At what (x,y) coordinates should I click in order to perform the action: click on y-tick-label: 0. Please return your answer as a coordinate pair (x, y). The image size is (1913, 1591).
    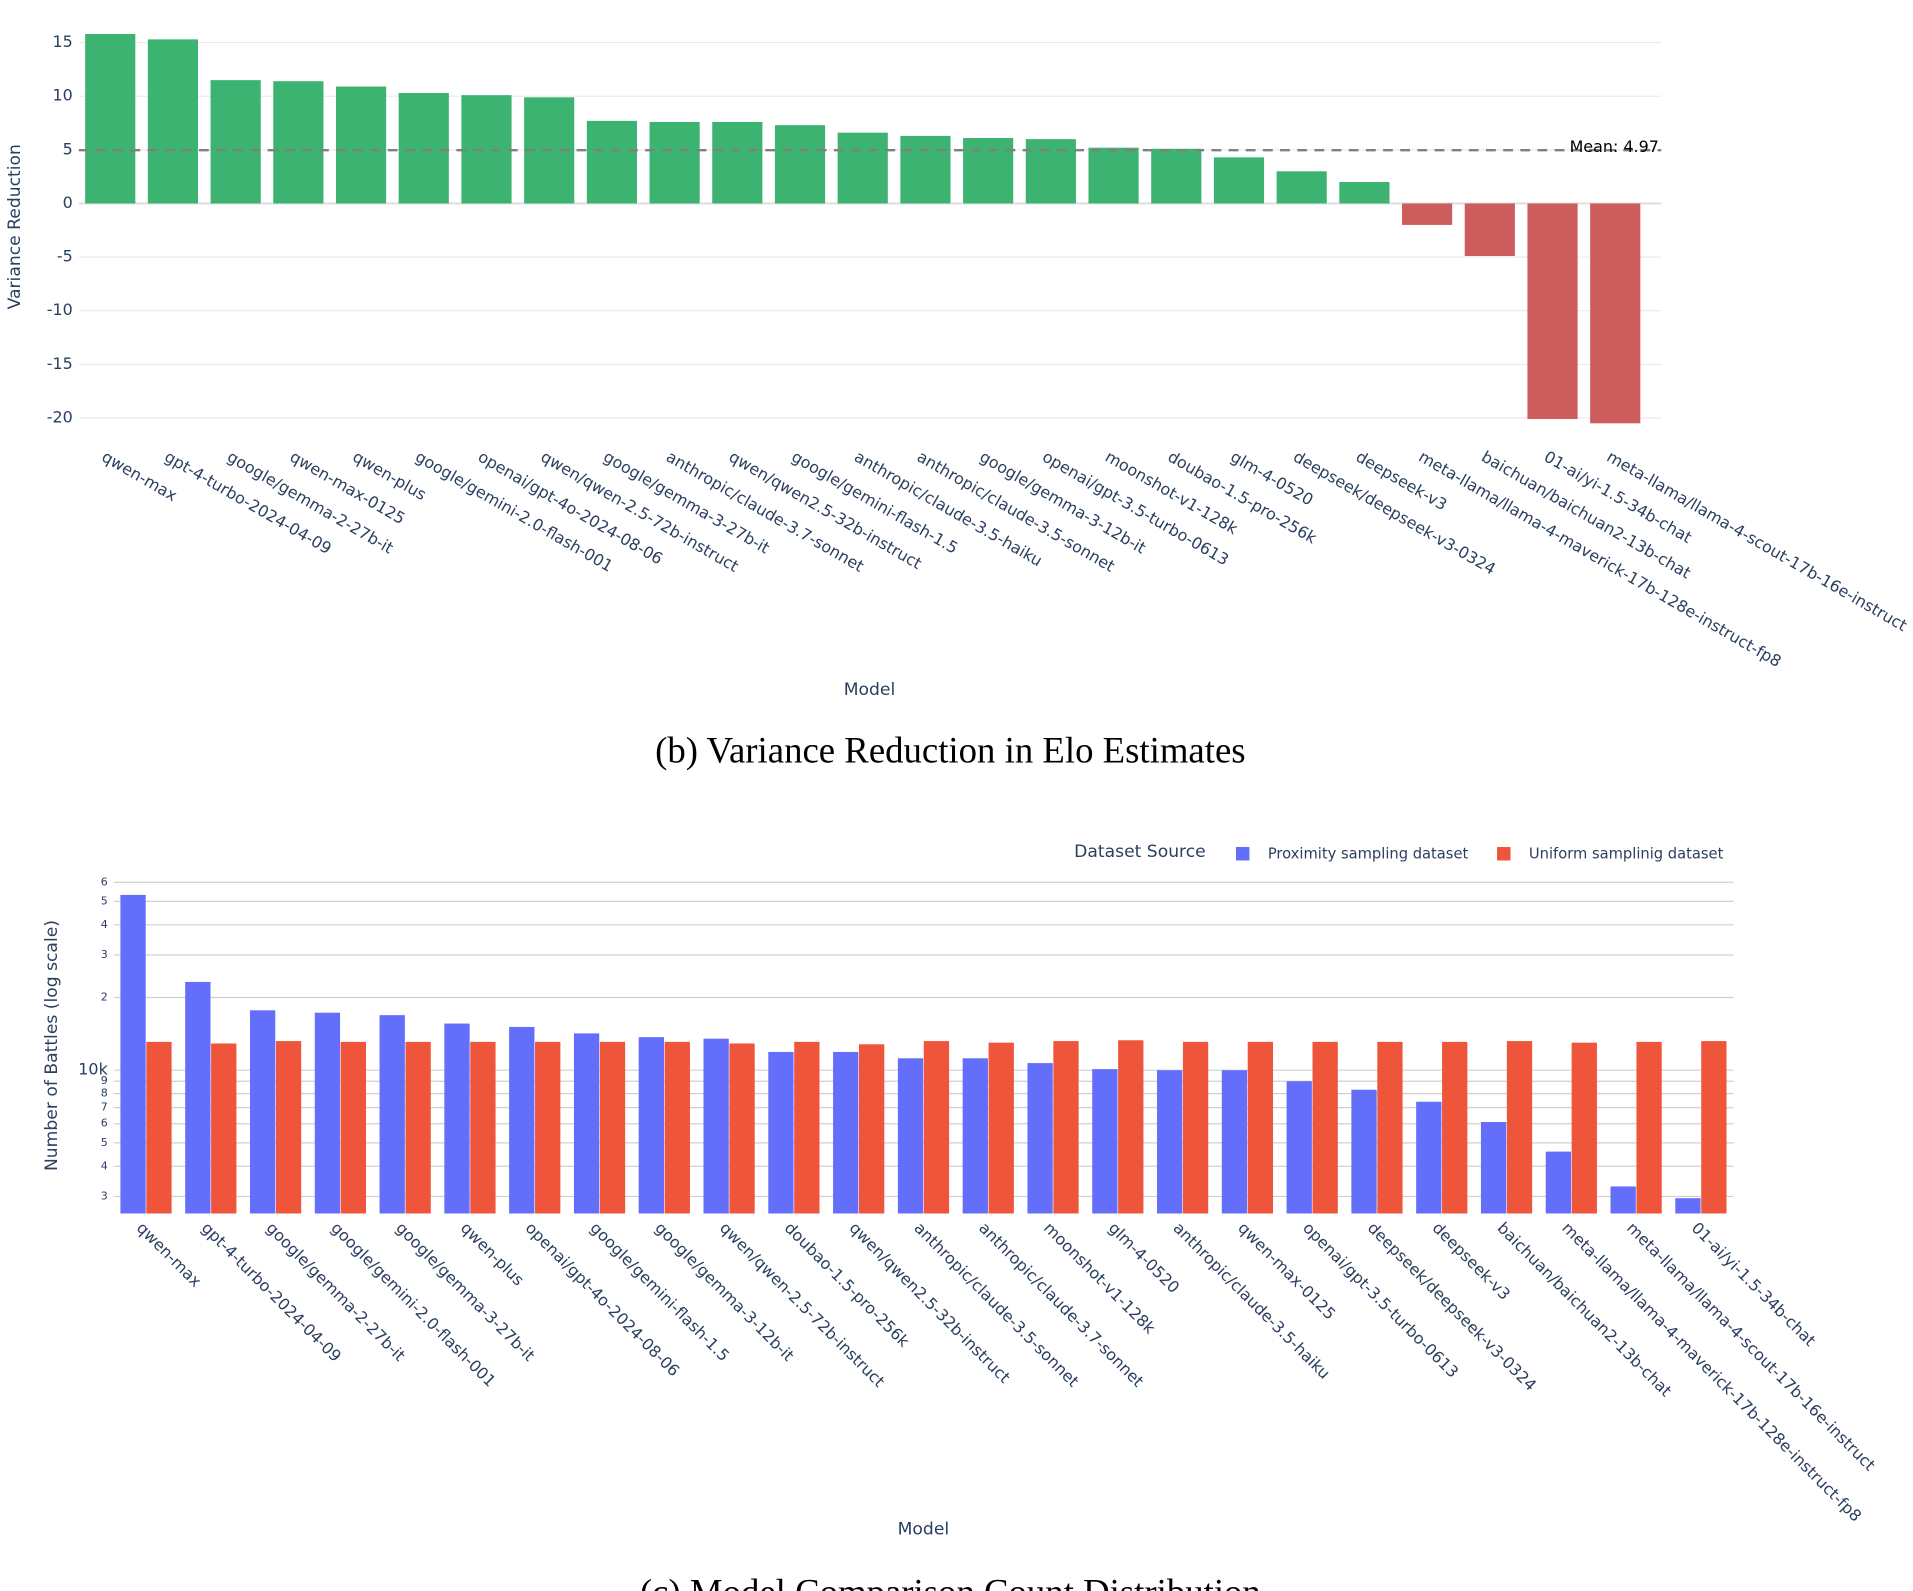
    Looking at the image, I should click on (68, 202).